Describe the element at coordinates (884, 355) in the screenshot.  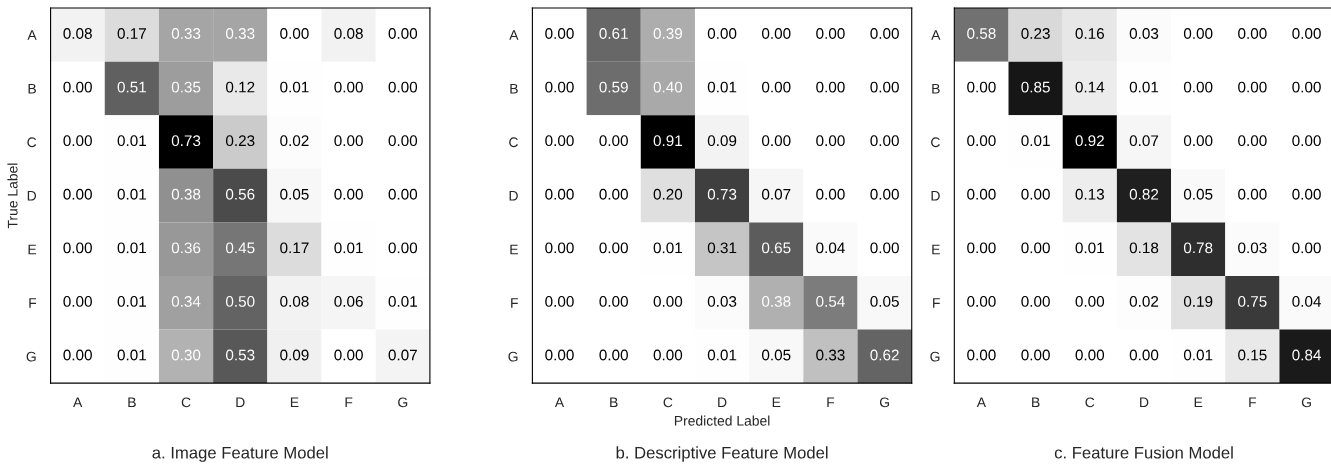
I see `data-label: 0.62` at that location.